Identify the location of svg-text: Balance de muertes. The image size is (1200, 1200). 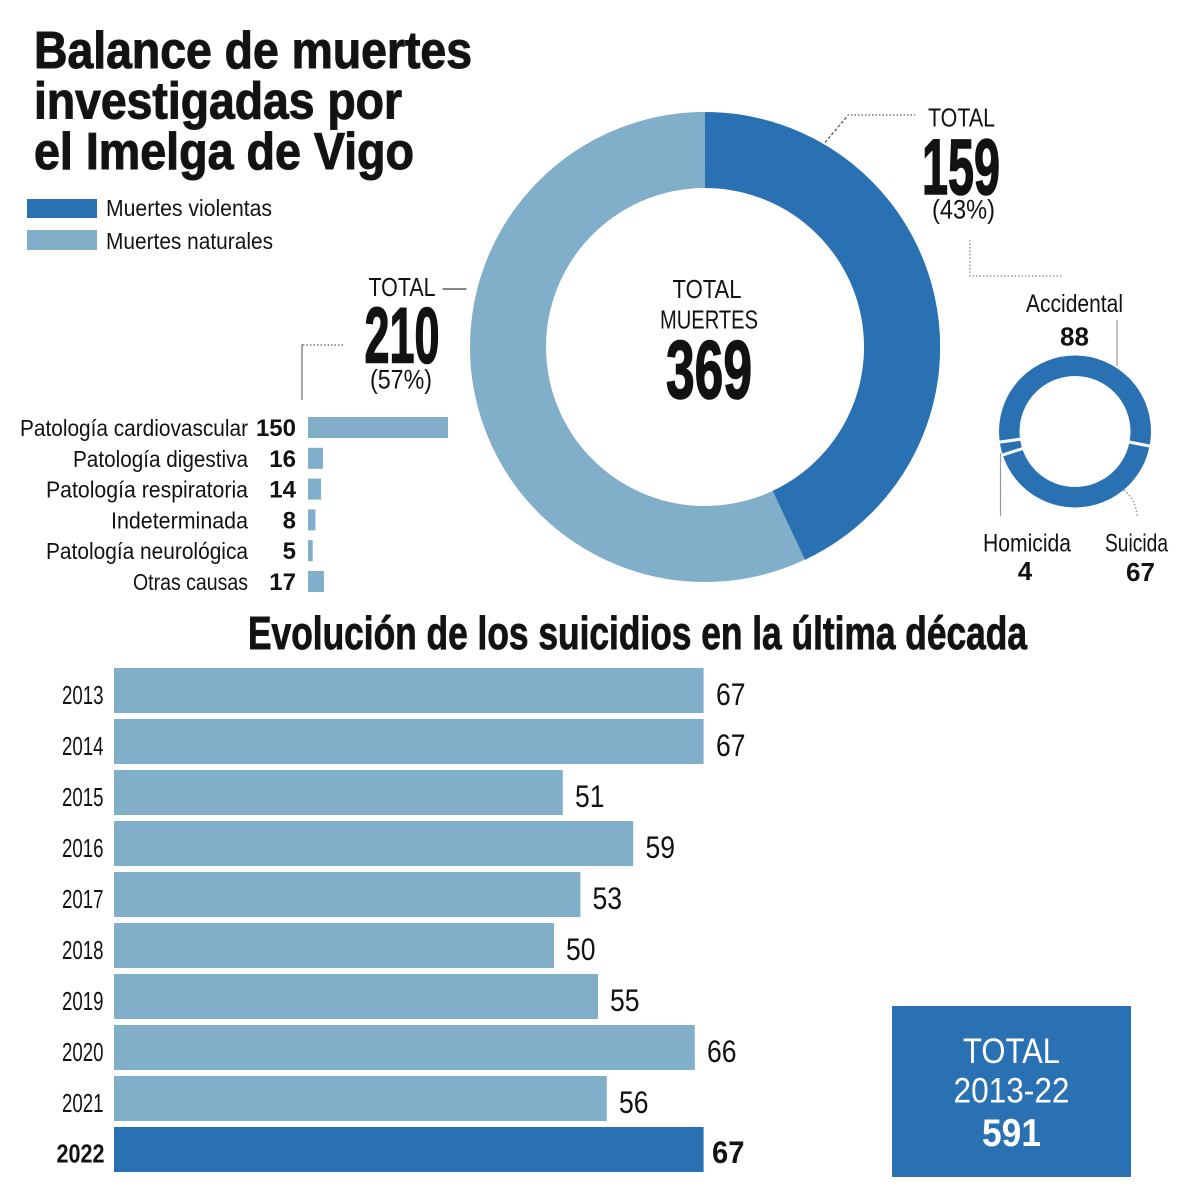
(253, 50).